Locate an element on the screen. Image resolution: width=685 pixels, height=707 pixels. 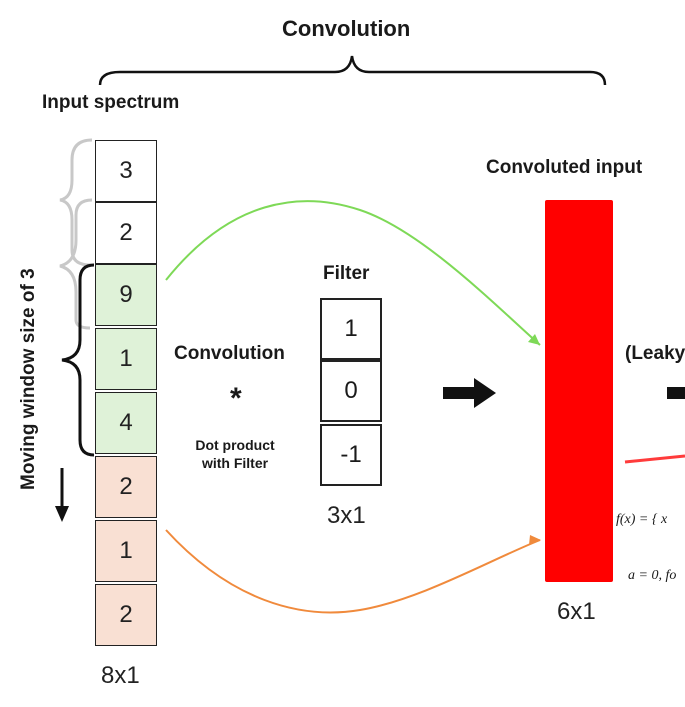
green-arrowhead-icon is located at coordinates (534, 339).